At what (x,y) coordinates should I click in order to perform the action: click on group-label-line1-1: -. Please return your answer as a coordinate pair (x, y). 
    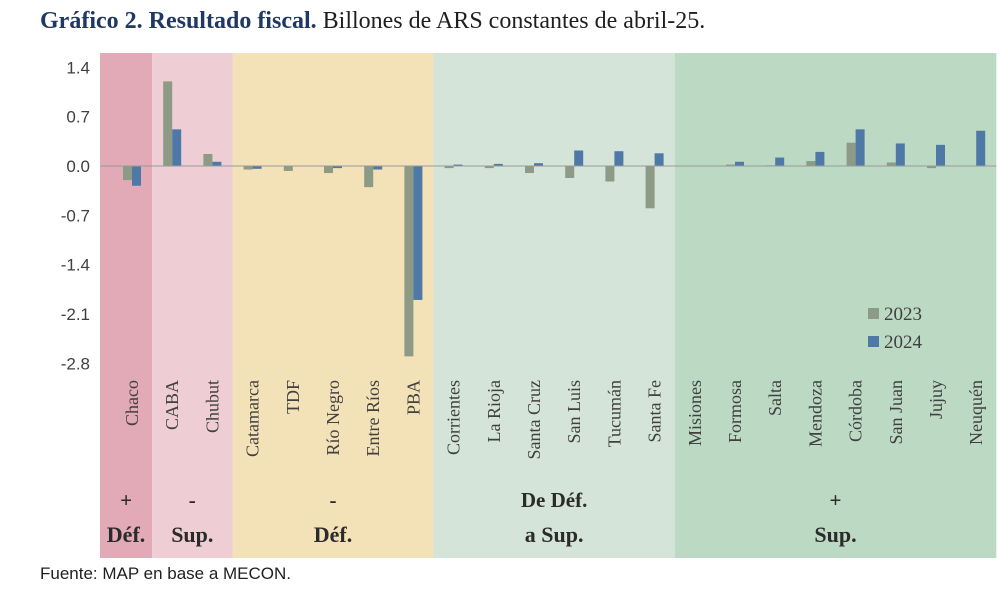
    Looking at the image, I should click on (192, 500).